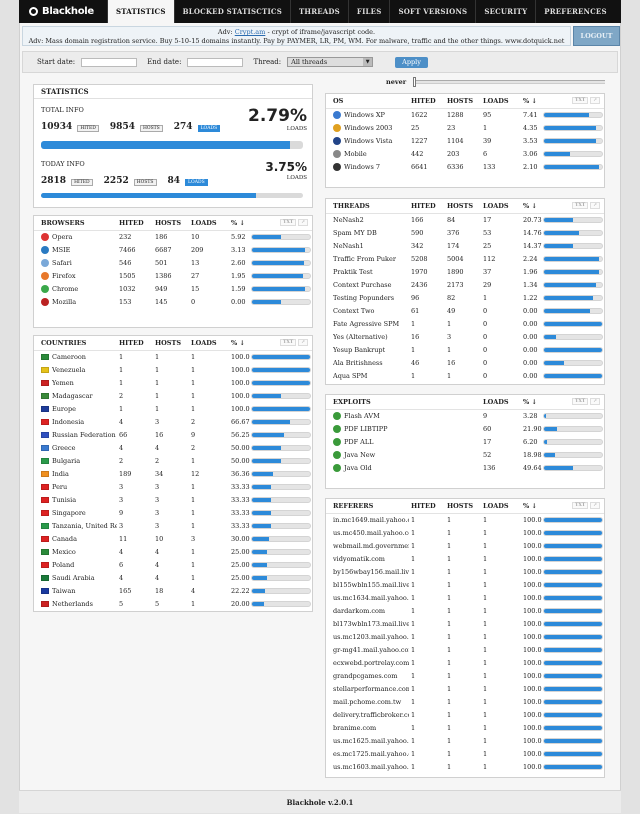 The image size is (640, 814). What do you see at coordinates (140, 11) in the screenshot?
I see `nav-tab-statistics: STATISTICS` at bounding box center [140, 11].